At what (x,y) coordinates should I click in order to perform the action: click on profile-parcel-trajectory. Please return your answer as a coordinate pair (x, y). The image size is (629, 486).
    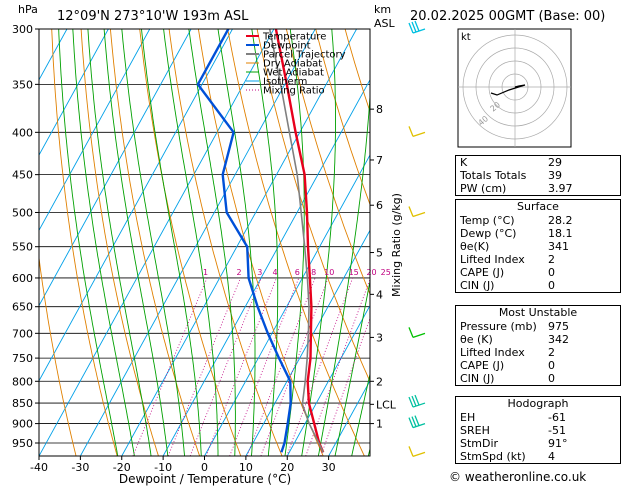
    Looking at the image, I should click on (296, 241).